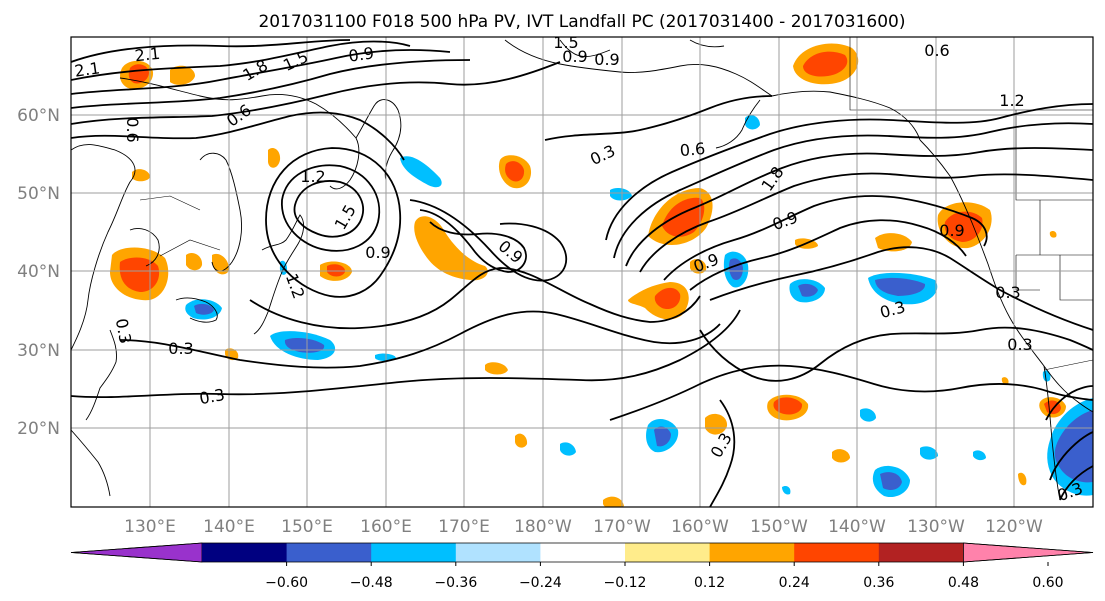 The width and height of the screenshot is (1105, 601). What do you see at coordinates (38, 429) in the screenshot?
I see `lat-label: 20°N` at bounding box center [38, 429].